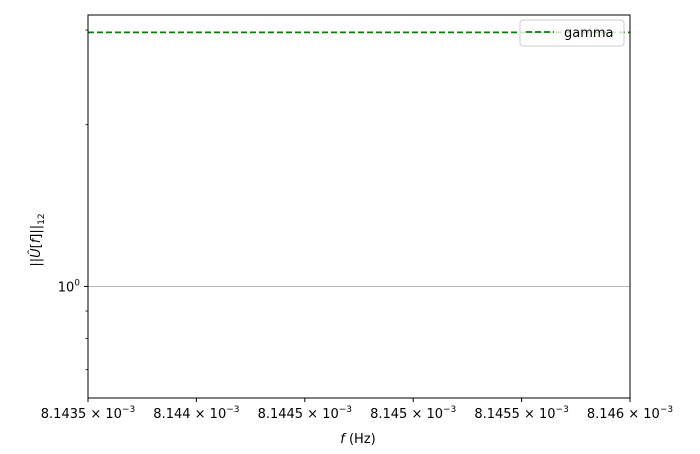 Image resolution: width=700 pixels, height=454 pixels. I want to click on x-tick-label: 8.1445 × 10⁻³, so click(305, 413).